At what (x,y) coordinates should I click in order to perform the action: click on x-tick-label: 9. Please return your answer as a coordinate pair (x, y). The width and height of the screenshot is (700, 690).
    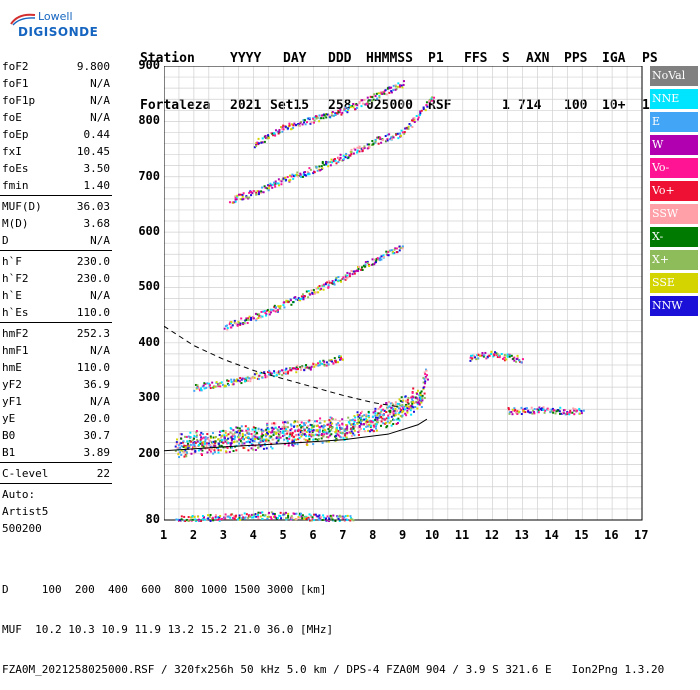
    Looking at the image, I should click on (402, 535).